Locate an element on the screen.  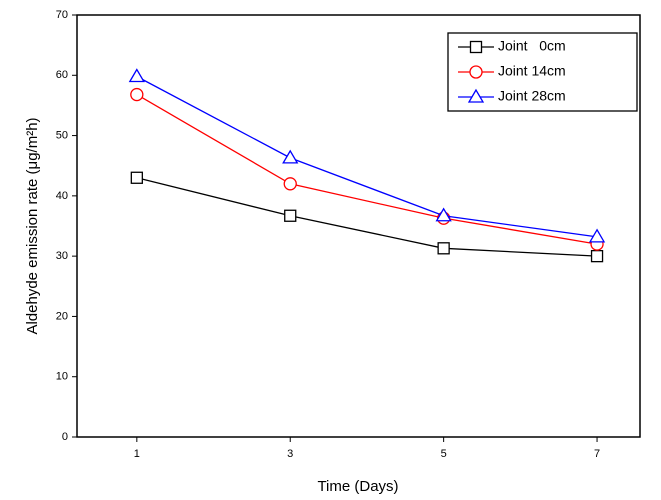
y-tick-label: 50 is located at coordinates (62, 135).